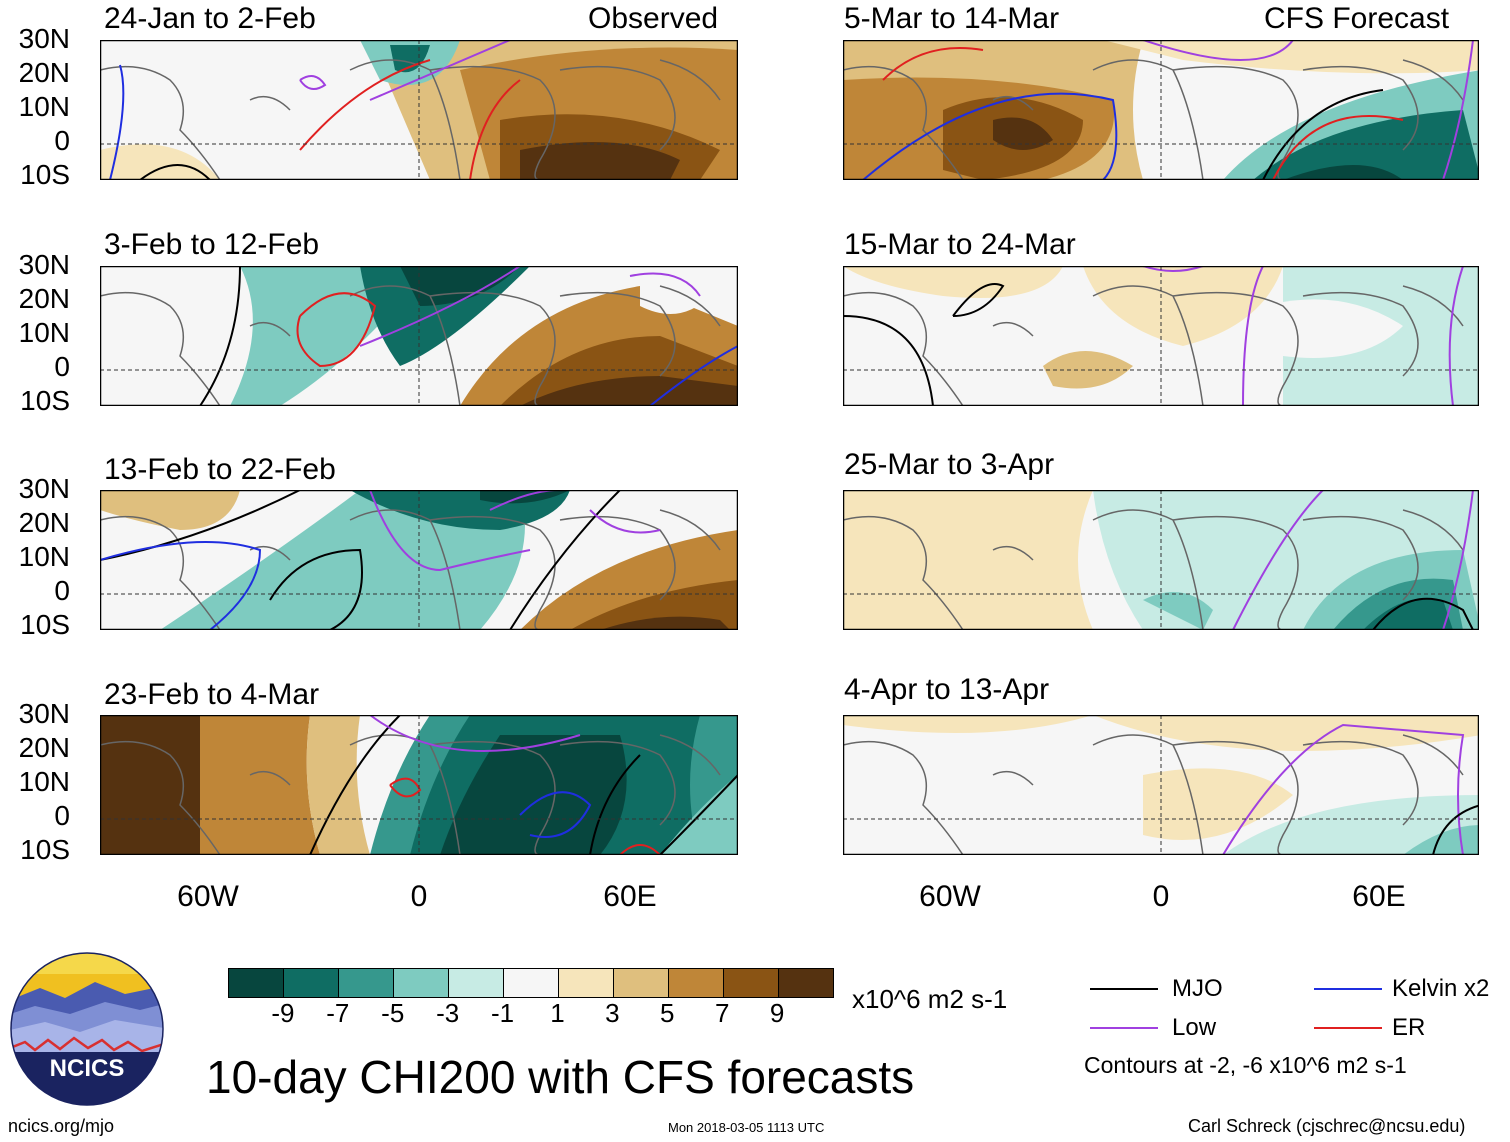 This screenshot has height=1142, width=1510. Describe the element at coordinates (777, 1013) in the screenshot. I see `colorbar-tick-label: 9` at that location.